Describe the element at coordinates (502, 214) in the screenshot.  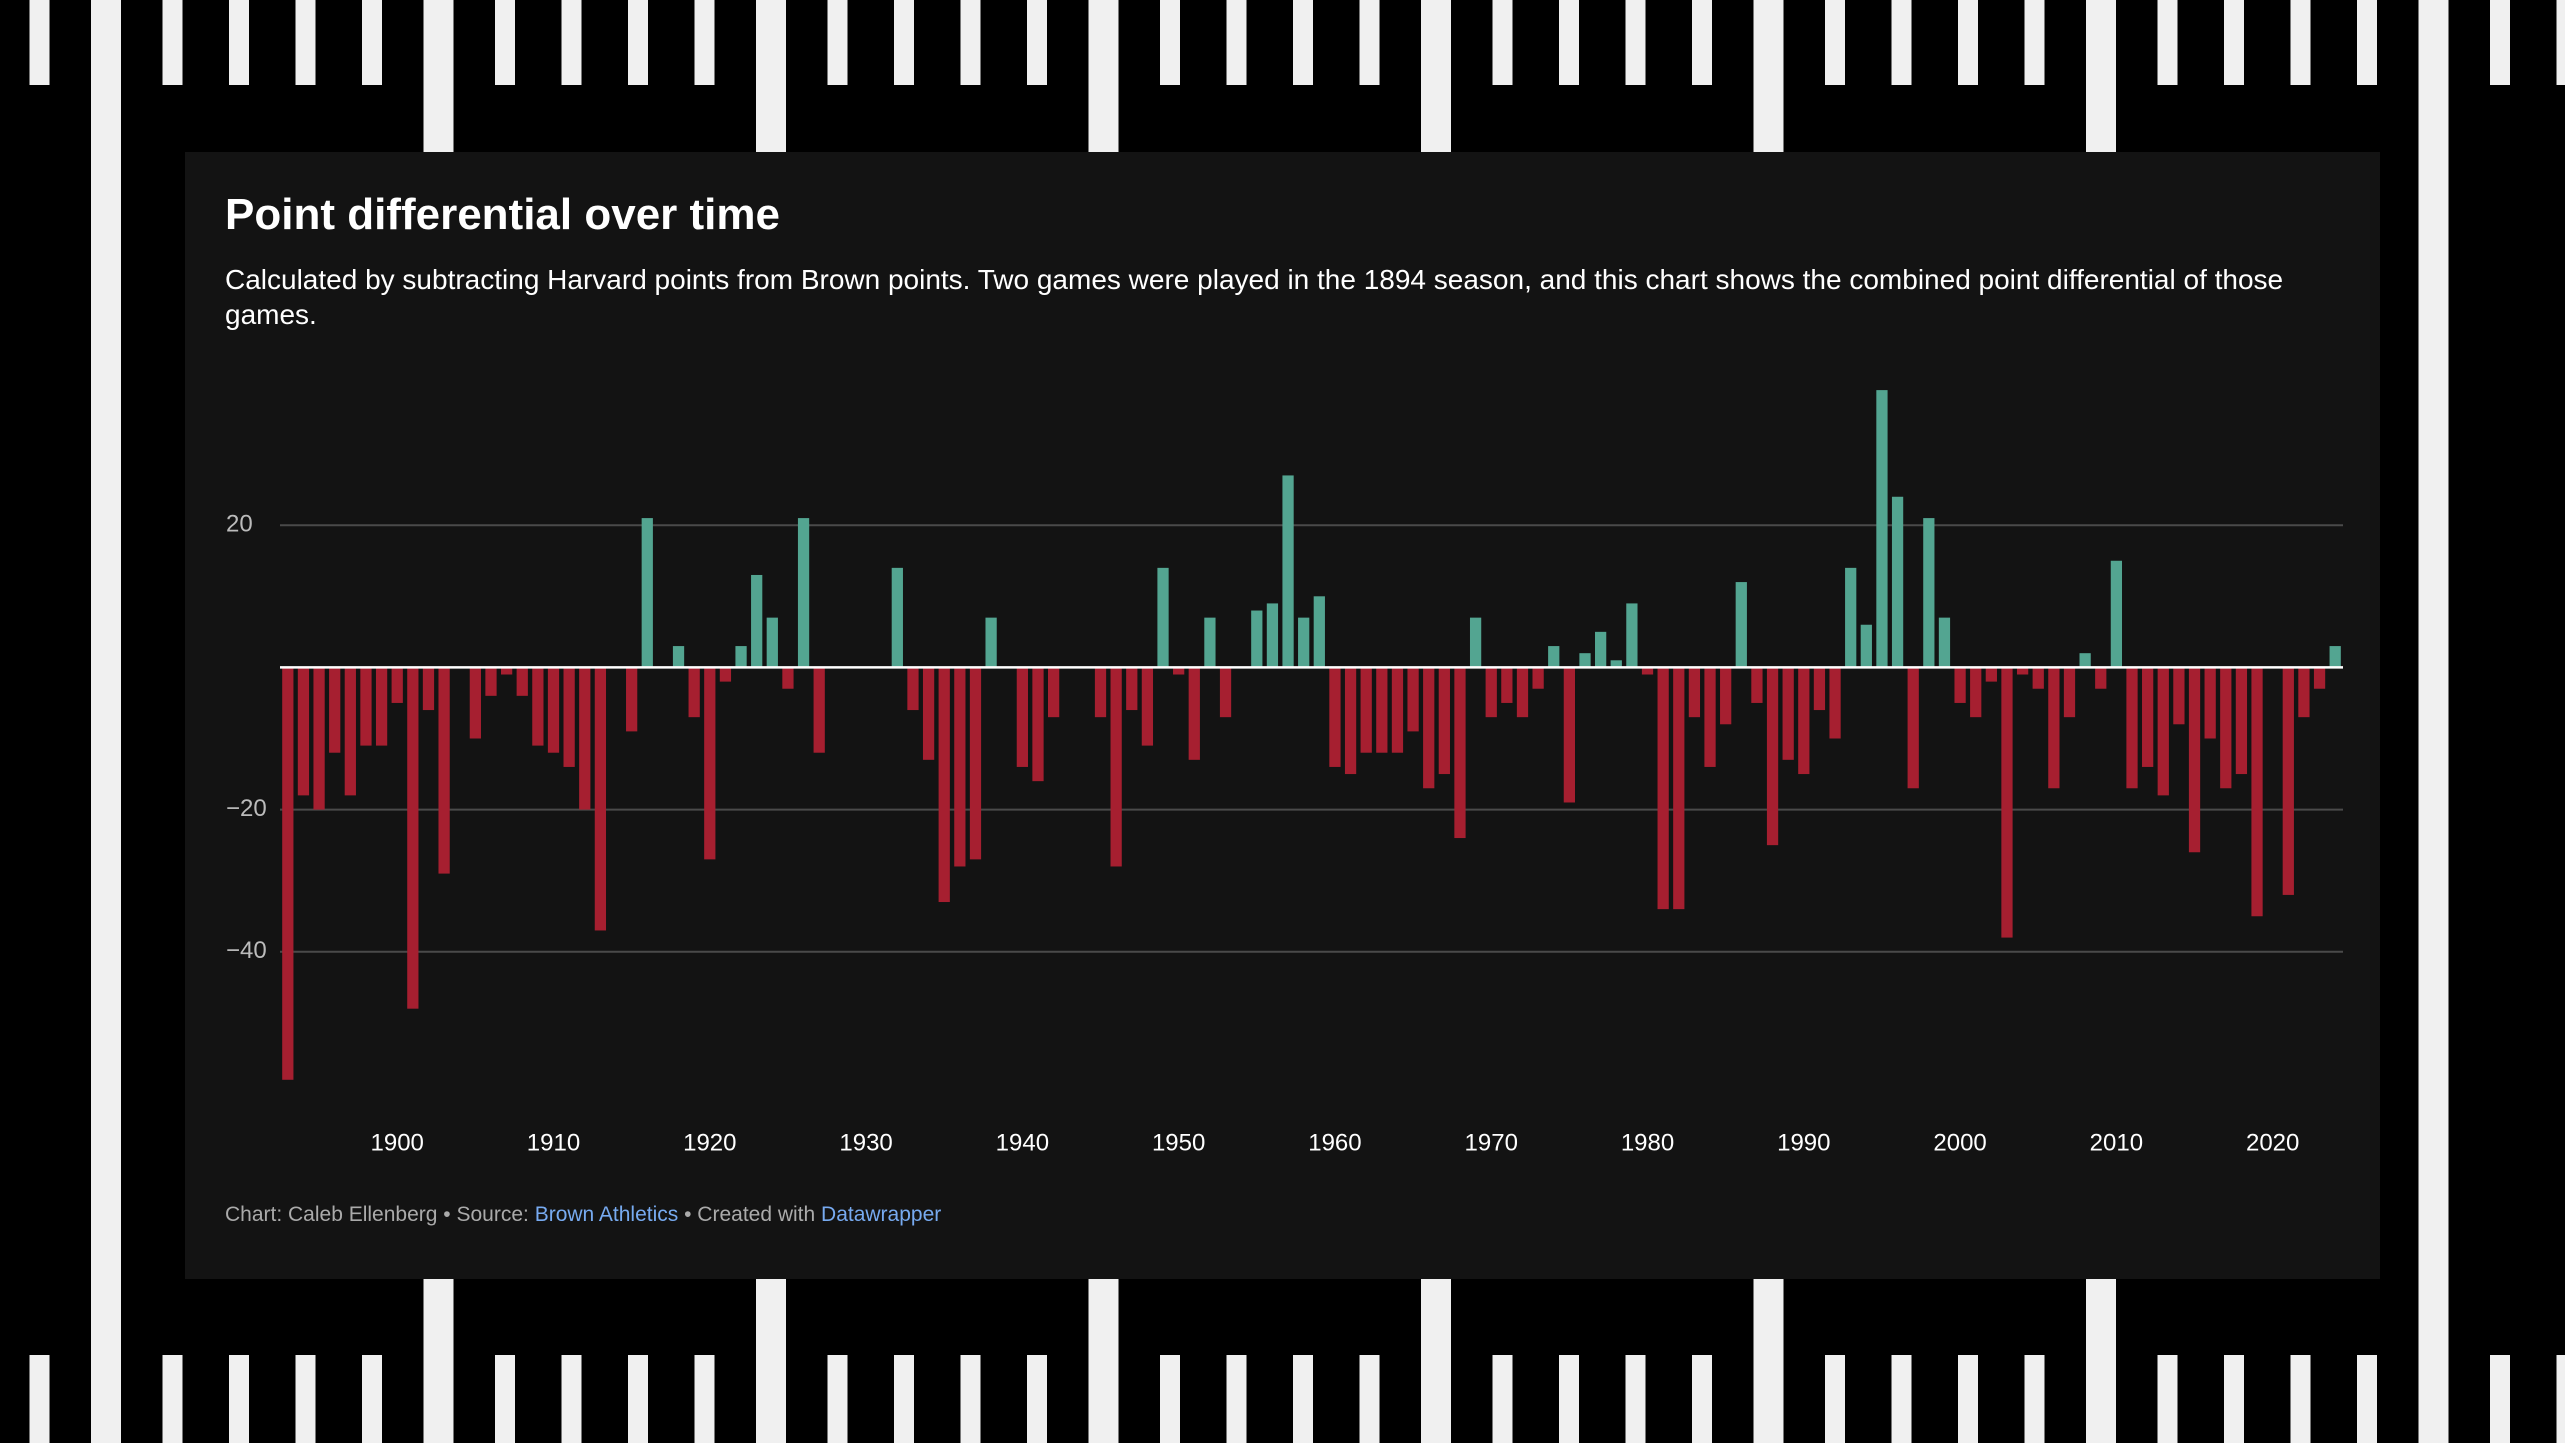
I see `chart-title: Point differential over time` at that location.